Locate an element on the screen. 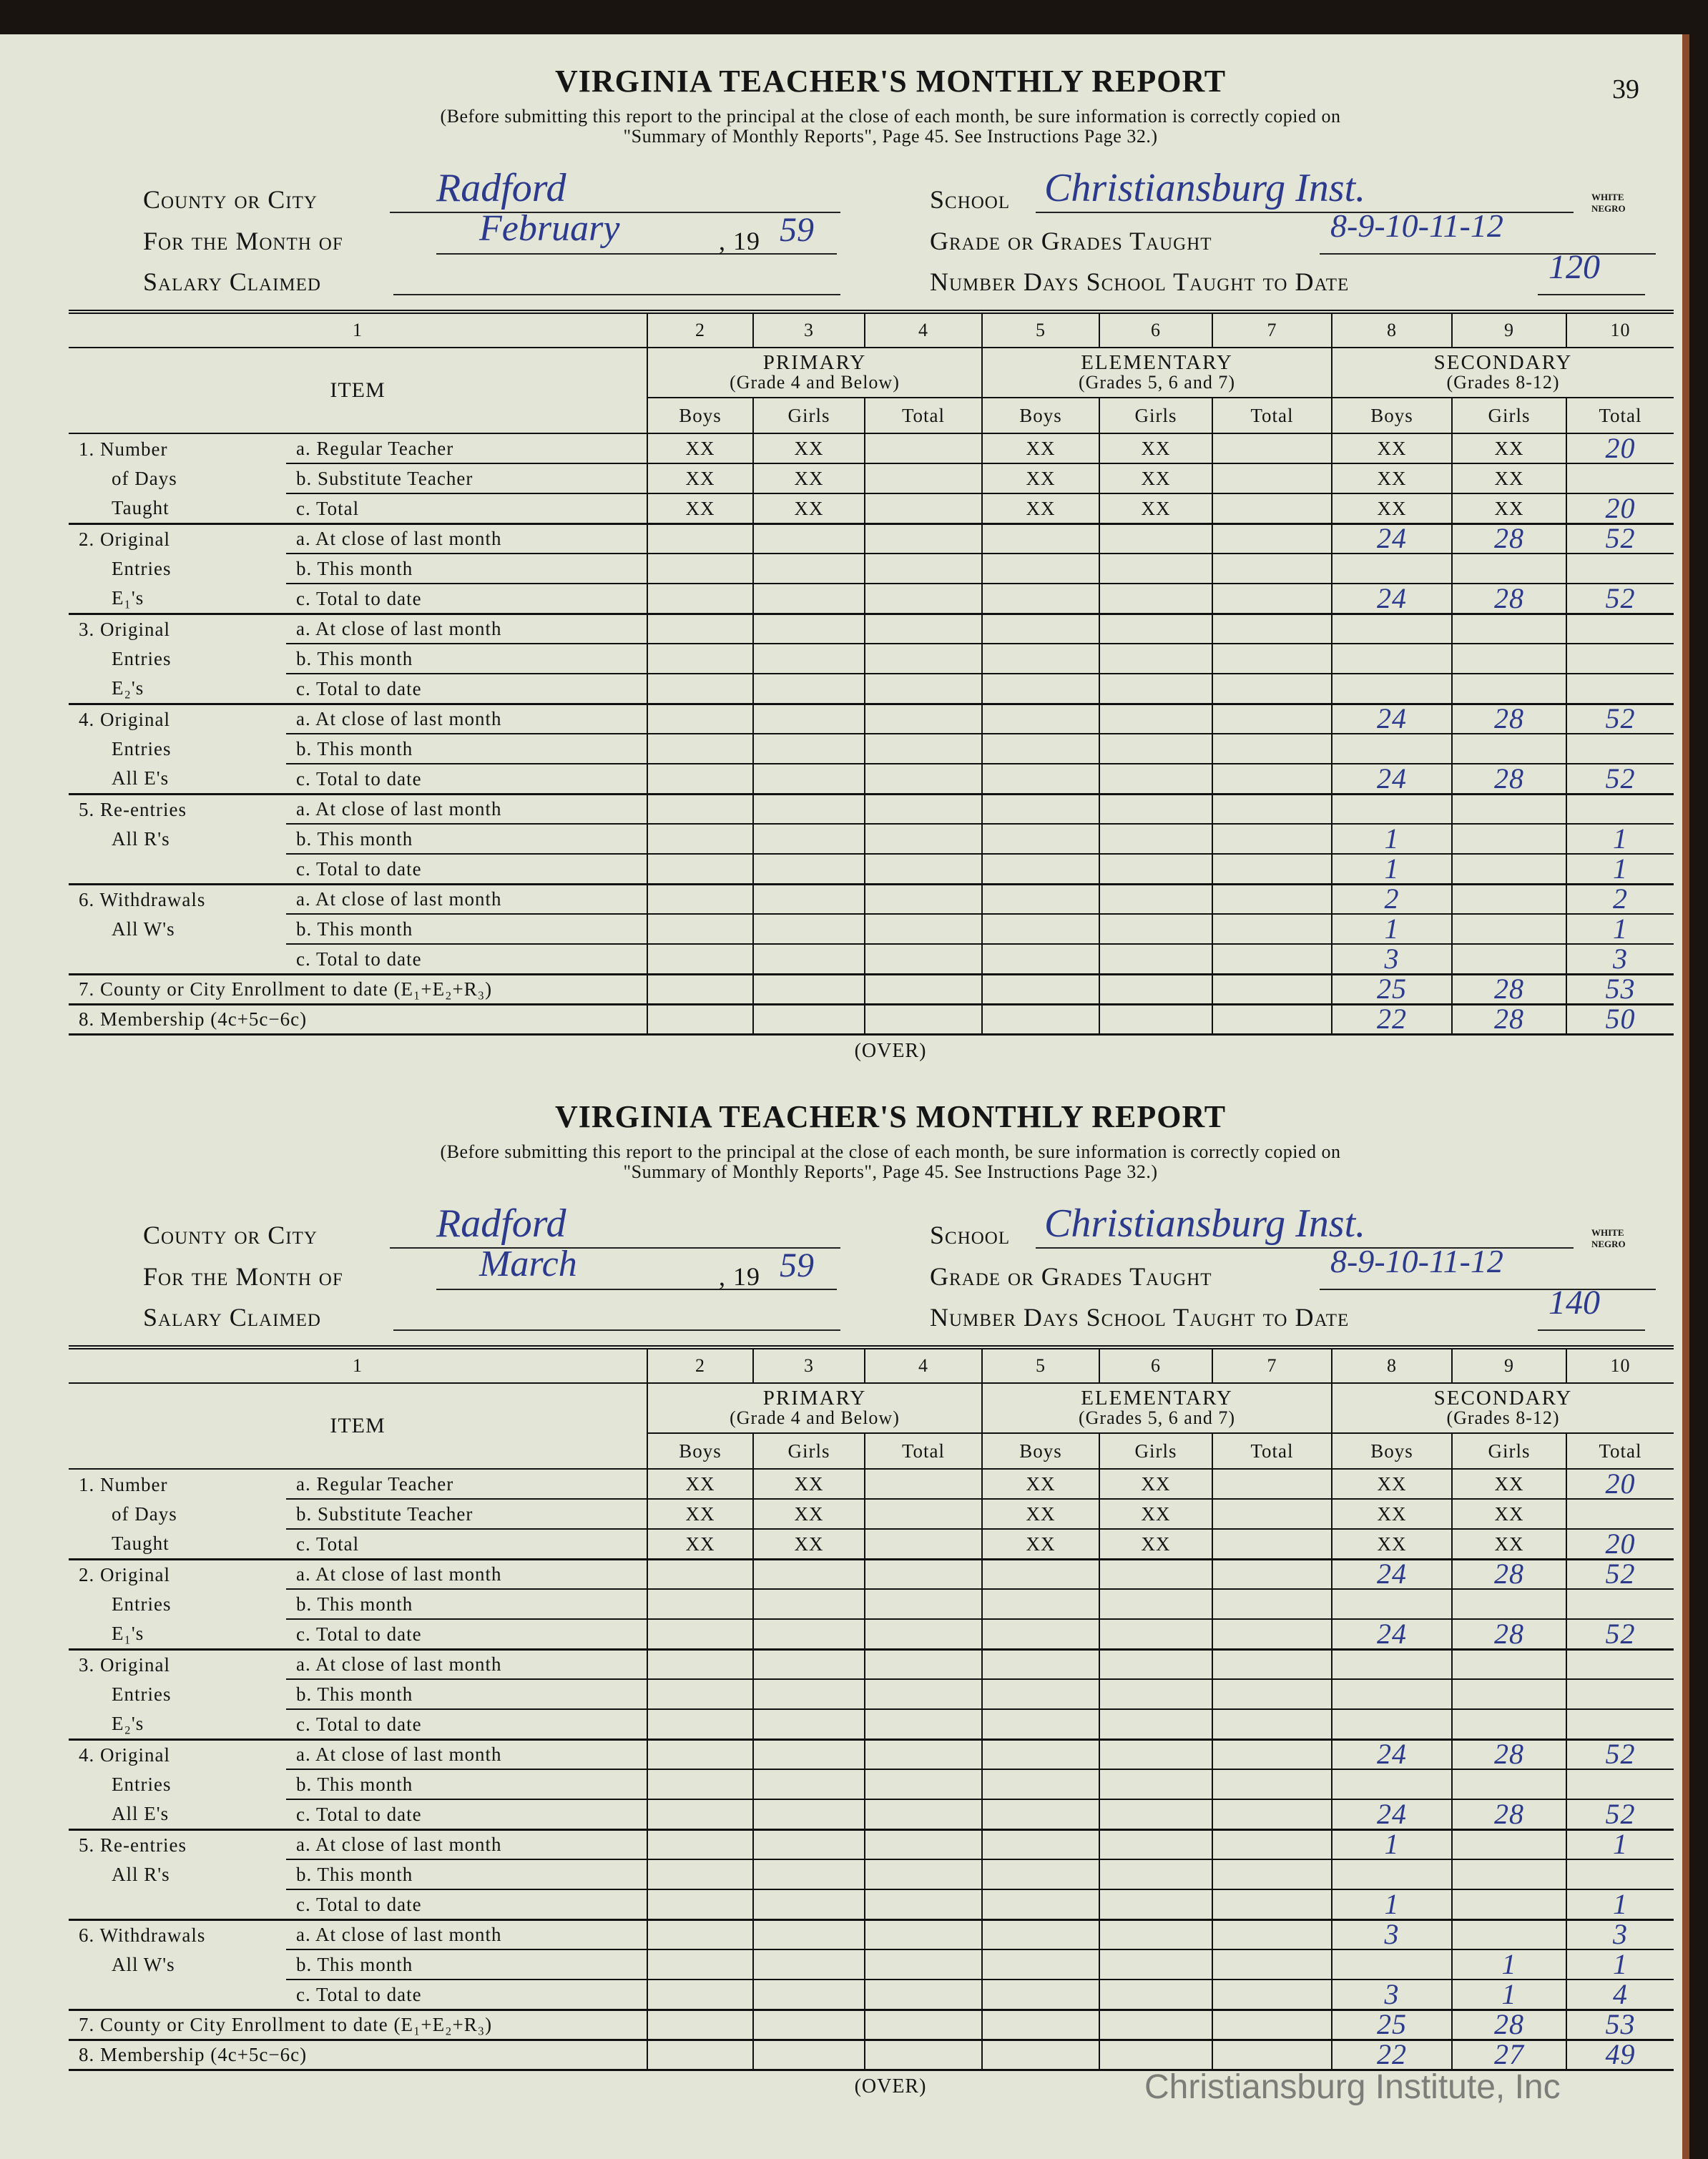  county-line is located at coordinates (615, 196).